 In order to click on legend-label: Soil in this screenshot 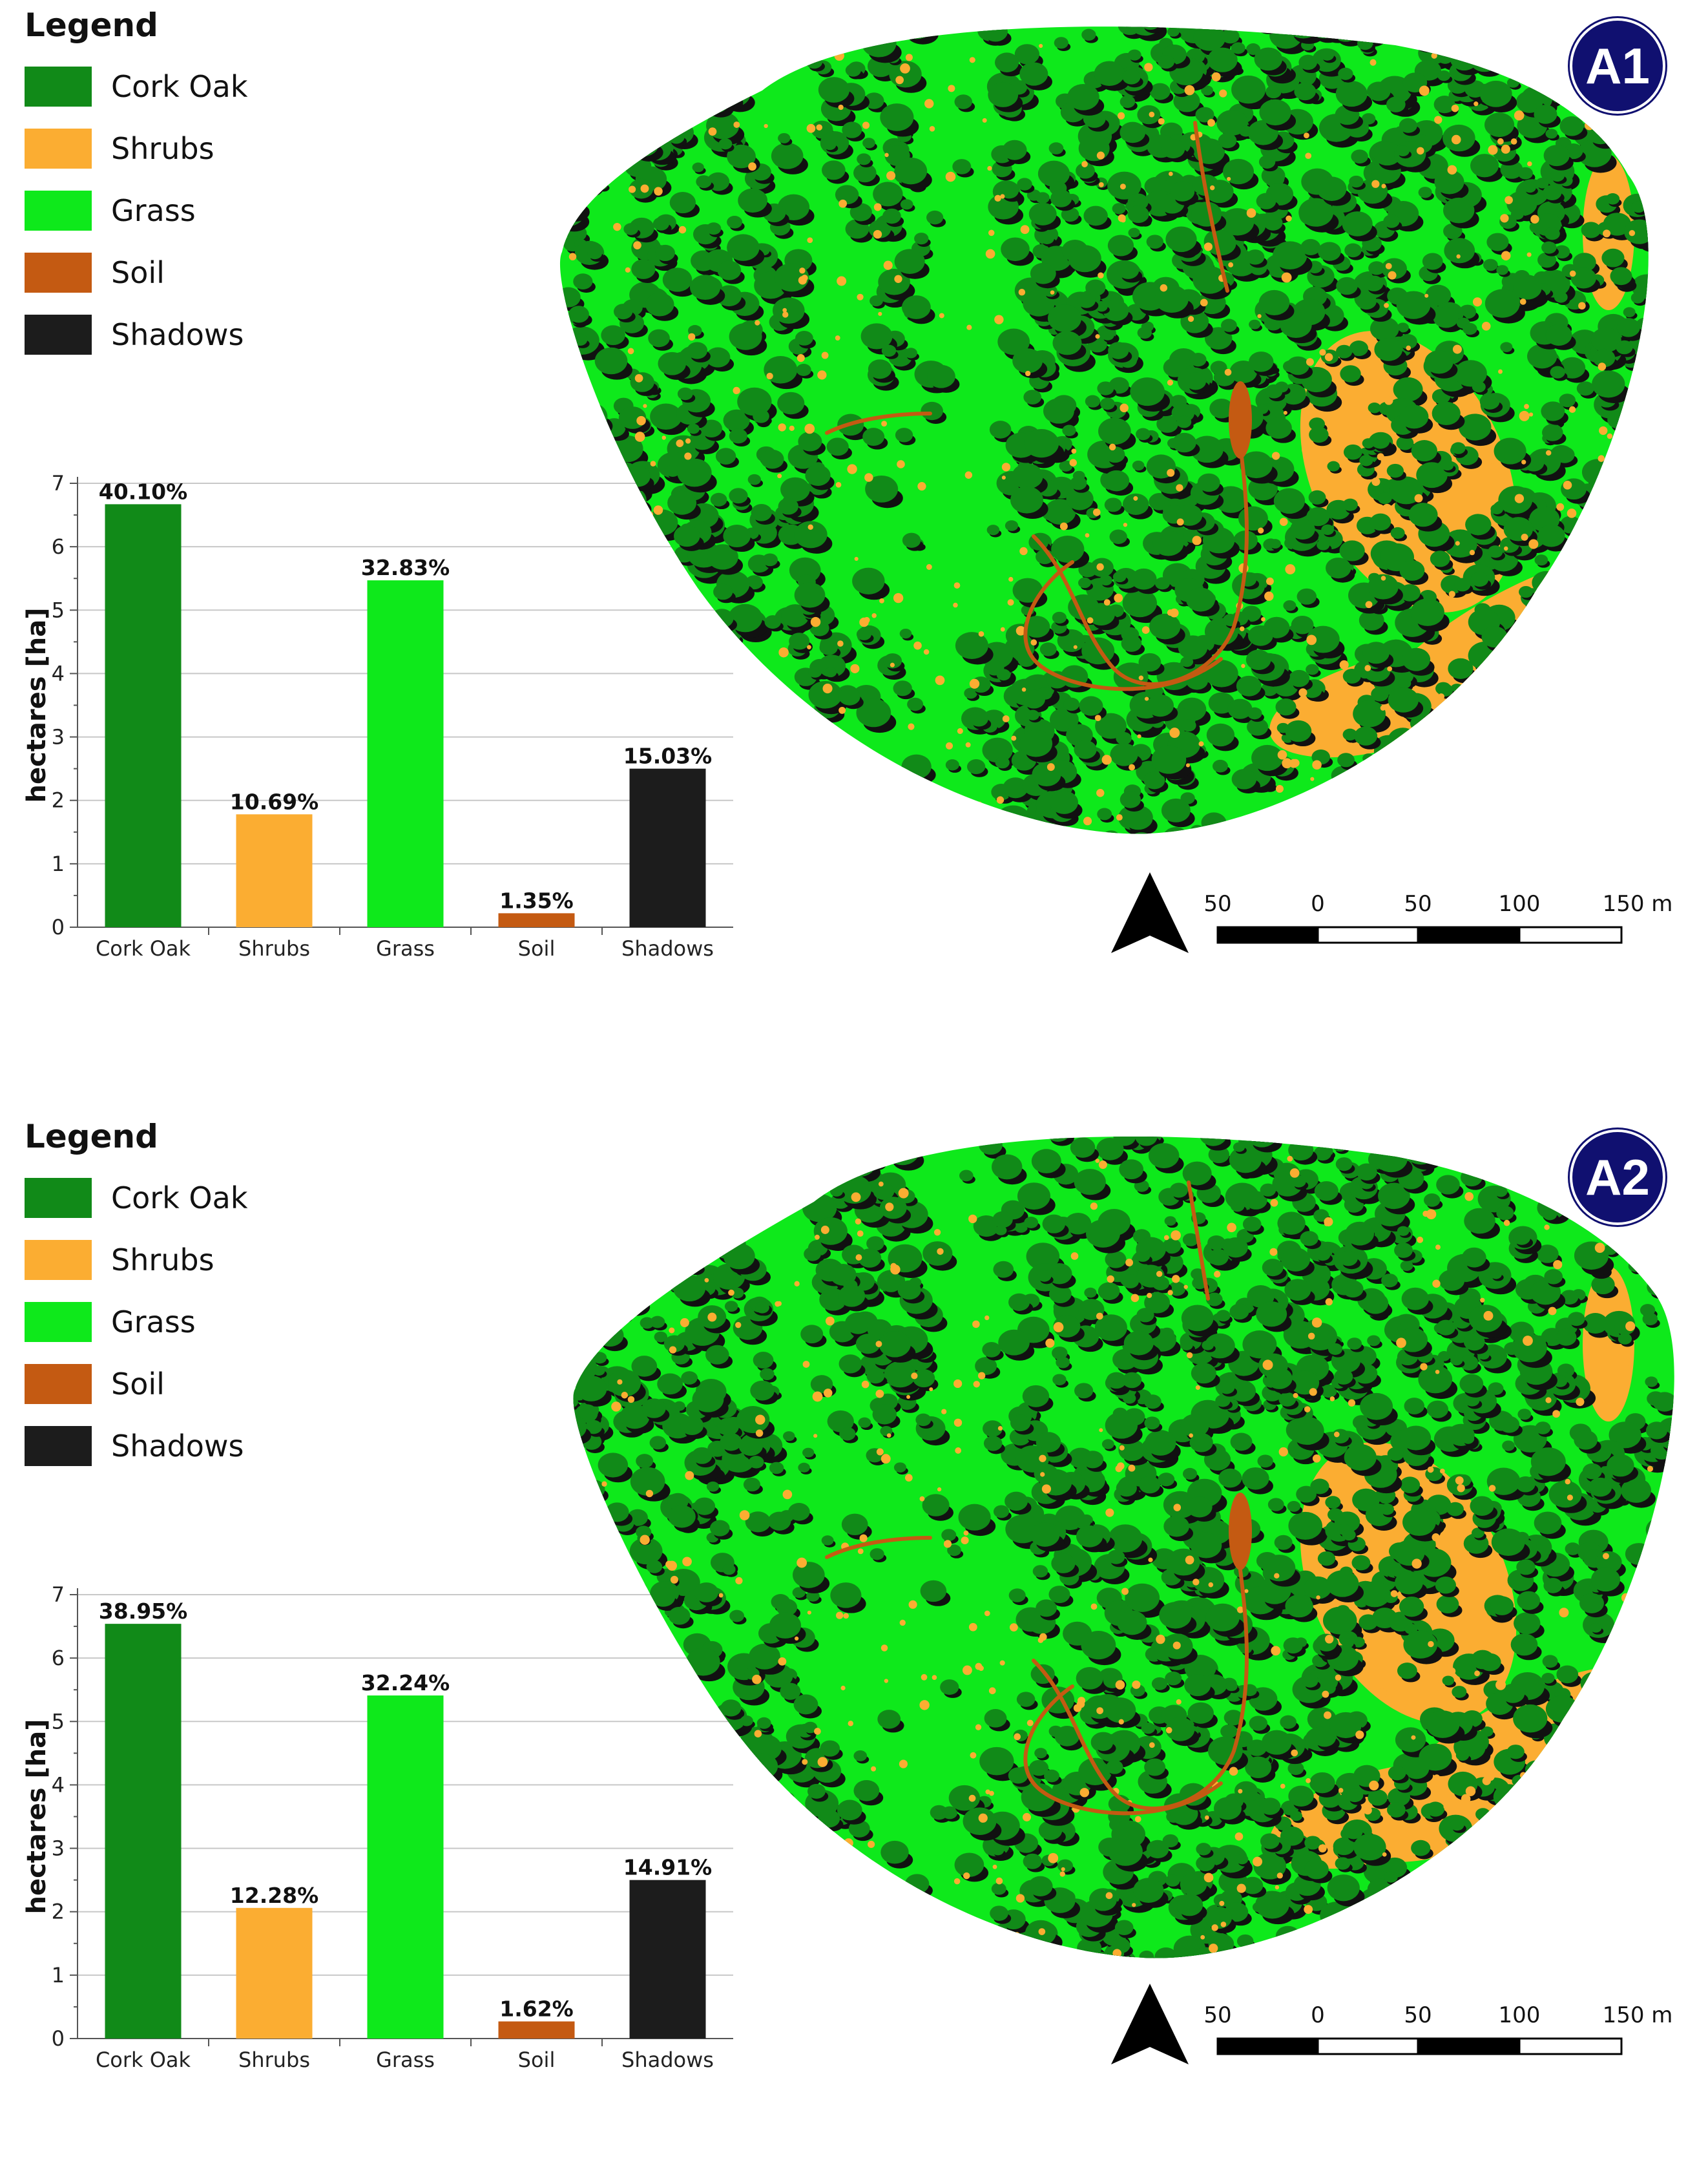, I will do `click(138, 272)`.